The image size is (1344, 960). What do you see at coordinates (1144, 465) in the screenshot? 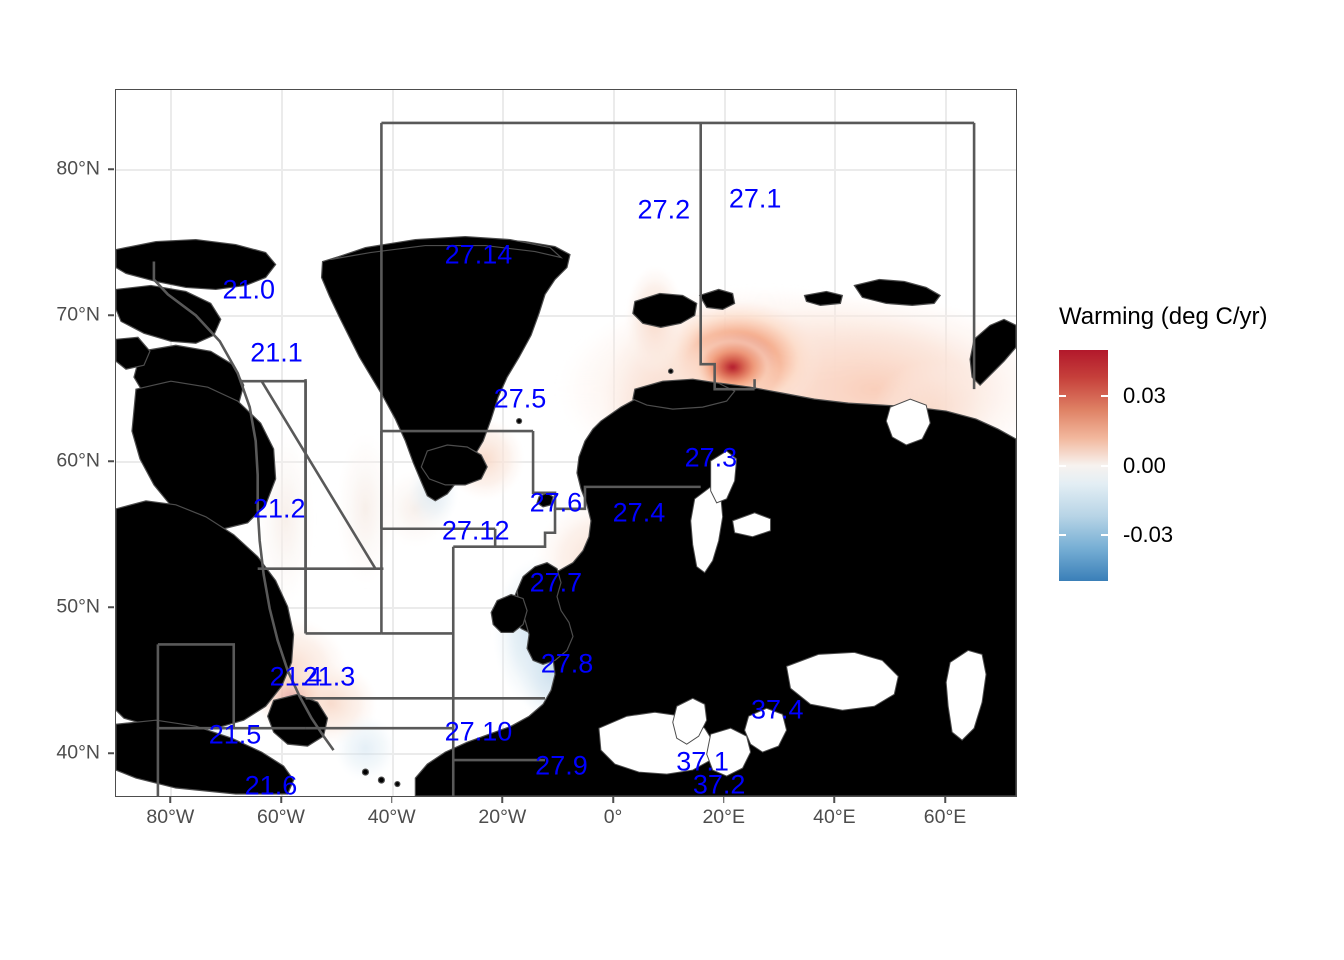
I see `legend-tick-label: 0.00` at bounding box center [1144, 465].